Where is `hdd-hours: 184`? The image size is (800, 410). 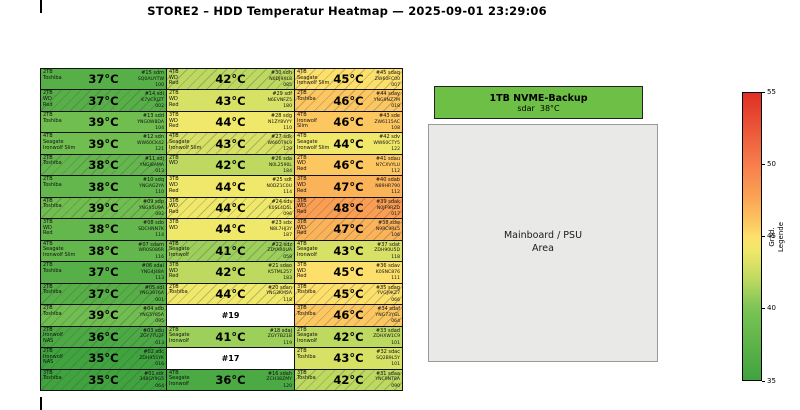 hdd-hours: 184 is located at coordinates (287, 171).